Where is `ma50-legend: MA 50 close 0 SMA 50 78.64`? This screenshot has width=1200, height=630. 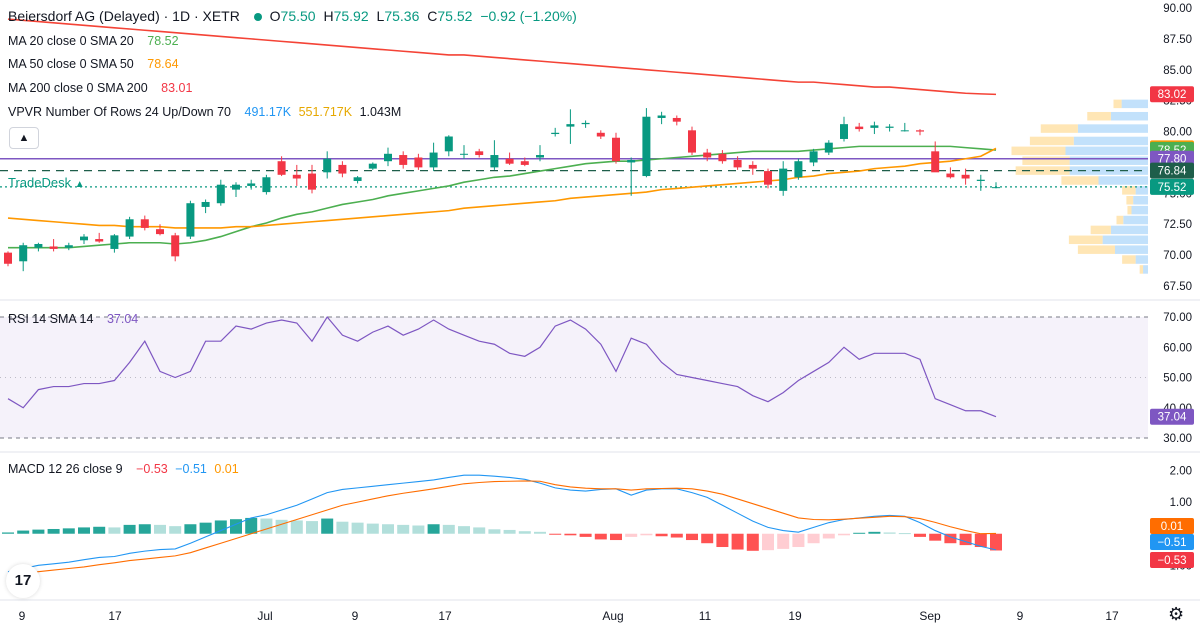
ma50-legend: MA 50 close 0 SMA 50 78.64 is located at coordinates (95, 64).